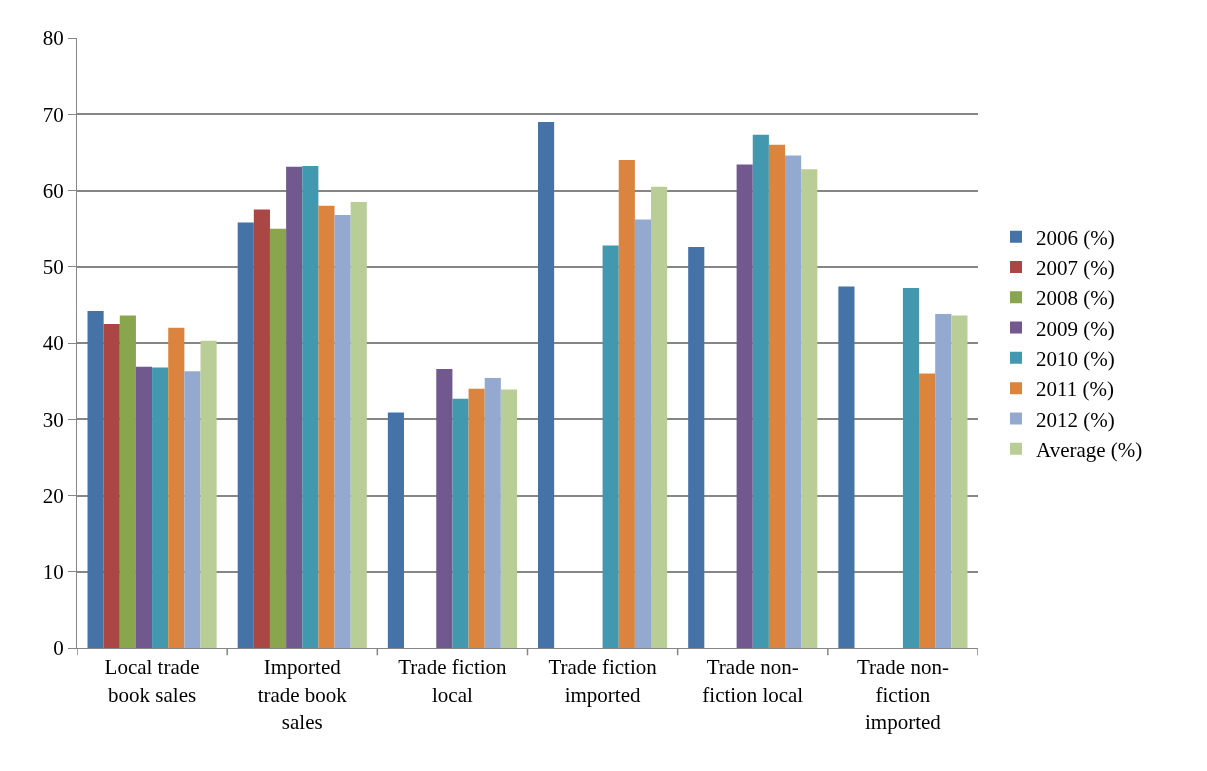 The width and height of the screenshot is (1207, 771). What do you see at coordinates (1075, 237) in the screenshot?
I see `legend-label: 2006 (%)` at bounding box center [1075, 237].